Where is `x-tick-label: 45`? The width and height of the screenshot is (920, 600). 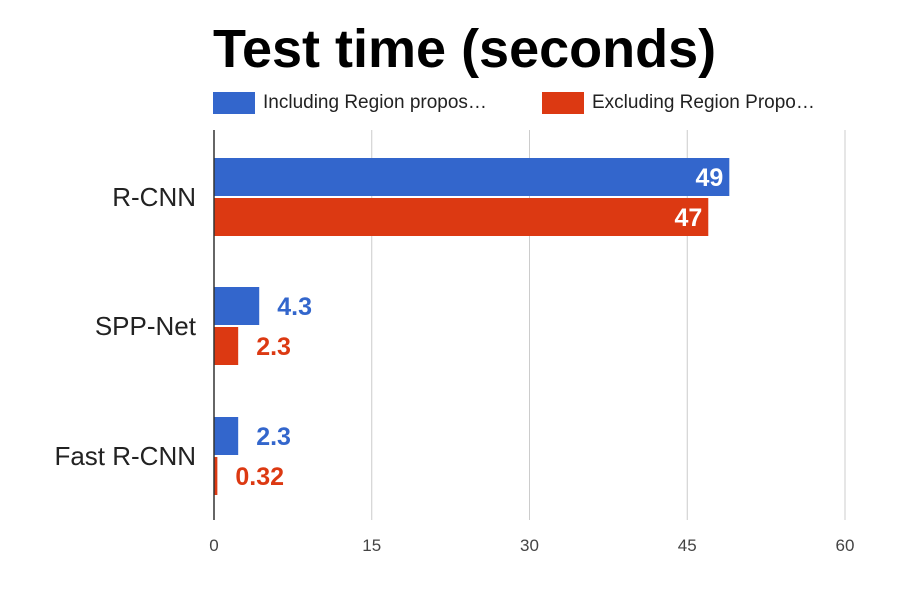 x-tick-label: 45 is located at coordinates (687, 545).